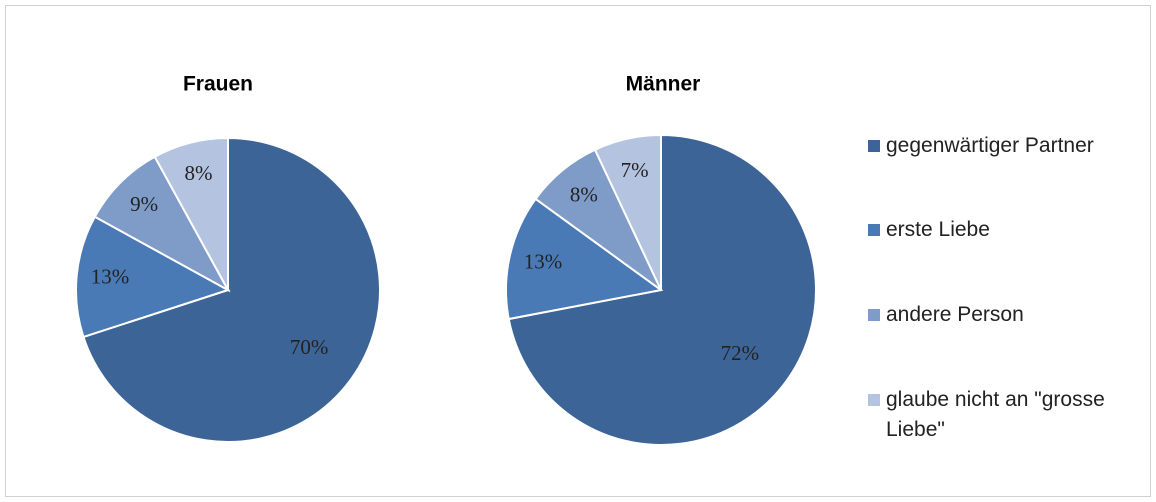 This screenshot has width=1156, height=502. I want to click on legend-label: glaube nicht an "grosse Liebe", so click(995, 414).